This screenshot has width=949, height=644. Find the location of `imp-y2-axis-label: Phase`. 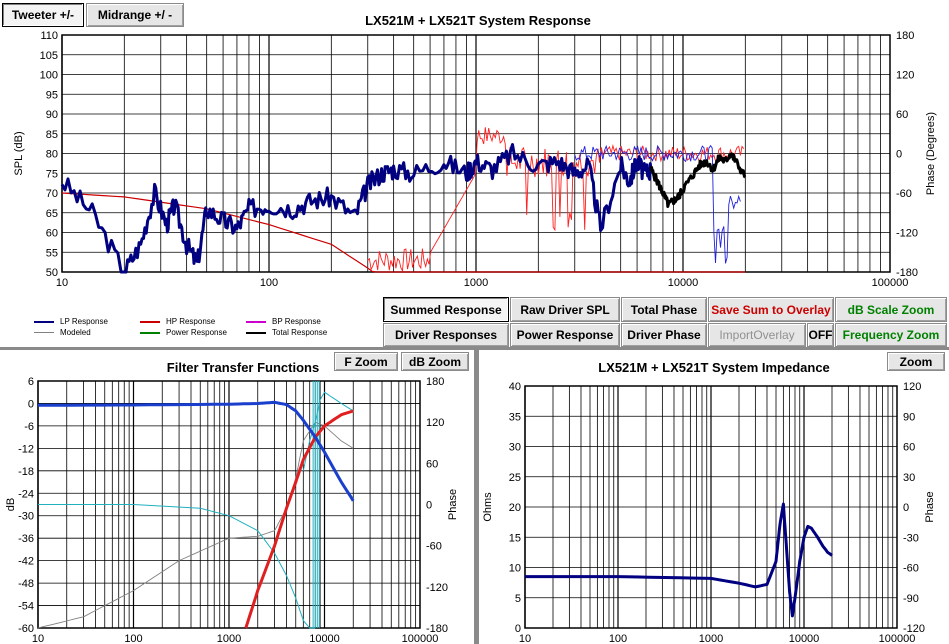

imp-y2-axis-label: Phase is located at coordinates (930, 506).